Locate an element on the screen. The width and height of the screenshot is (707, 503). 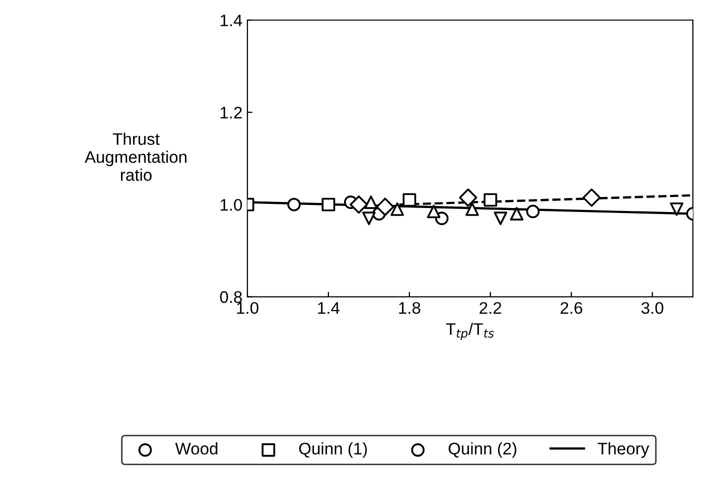
x-tick-label: 1.0 is located at coordinates (247, 308).